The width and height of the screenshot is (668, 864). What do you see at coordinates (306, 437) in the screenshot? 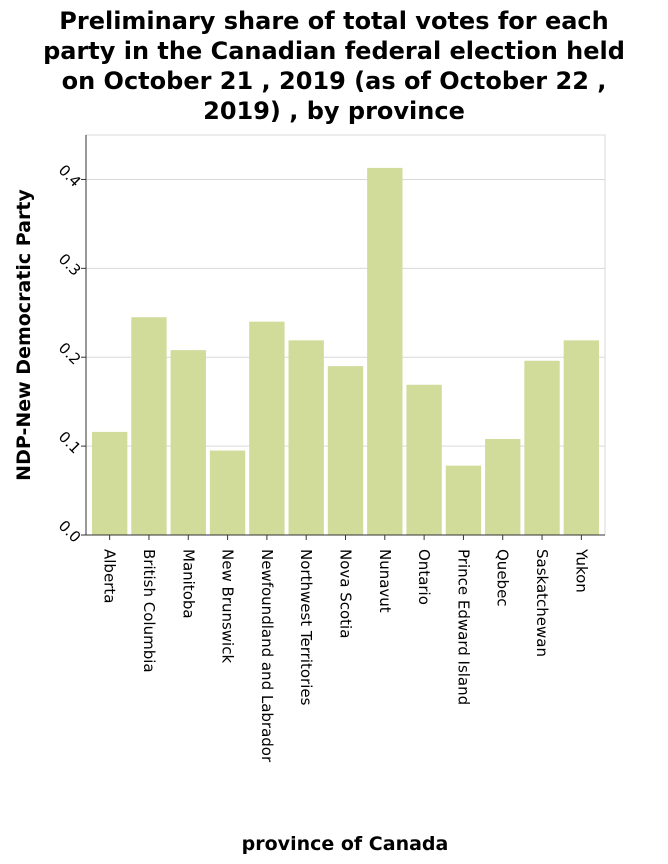
I see `bar-northwest-territories` at bounding box center [306, 437].